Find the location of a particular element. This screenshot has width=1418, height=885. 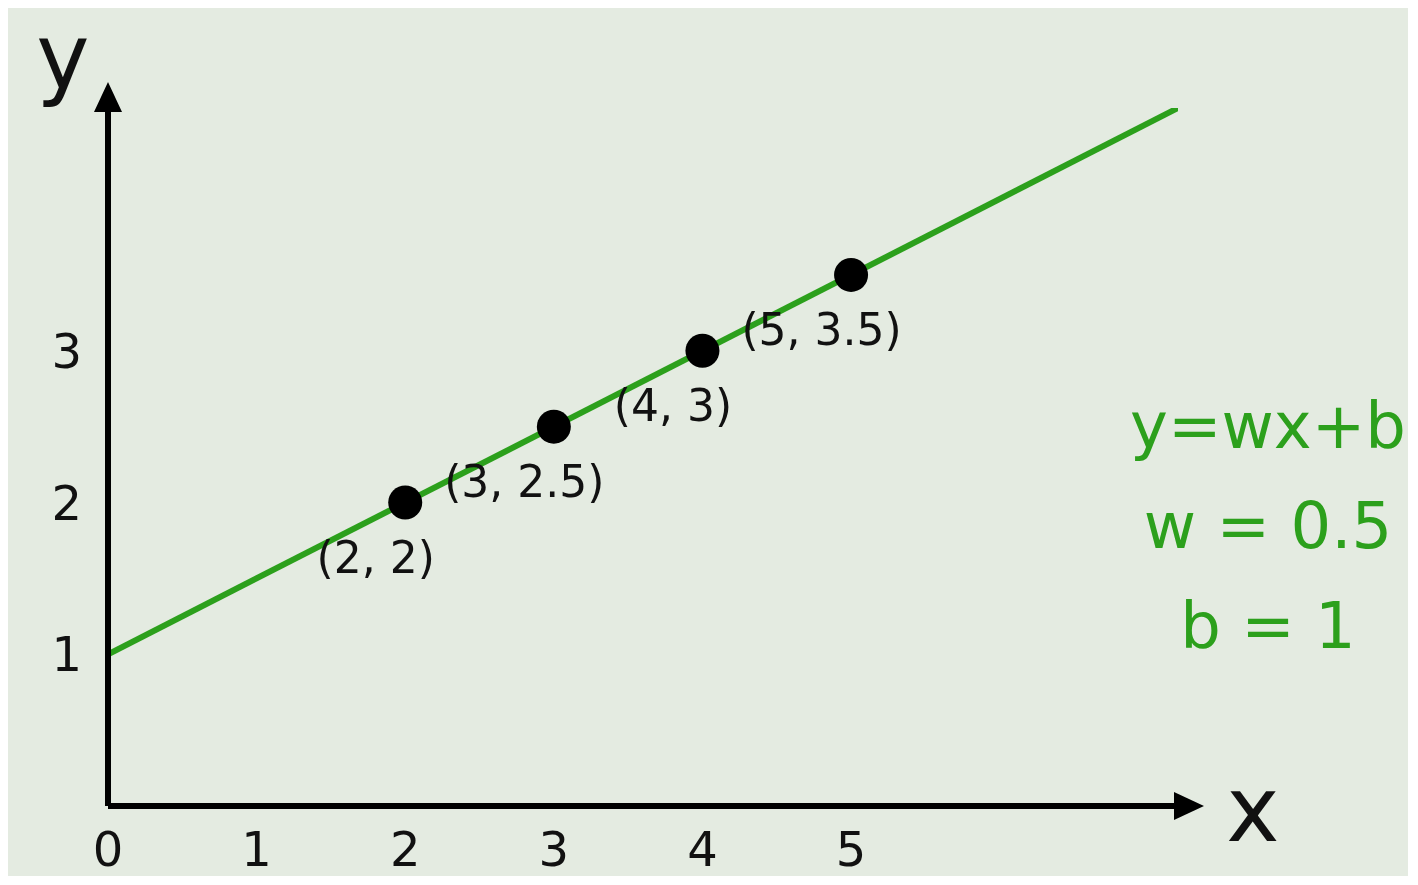

x-tick-label: 3 is located at coordinates (554, 849).